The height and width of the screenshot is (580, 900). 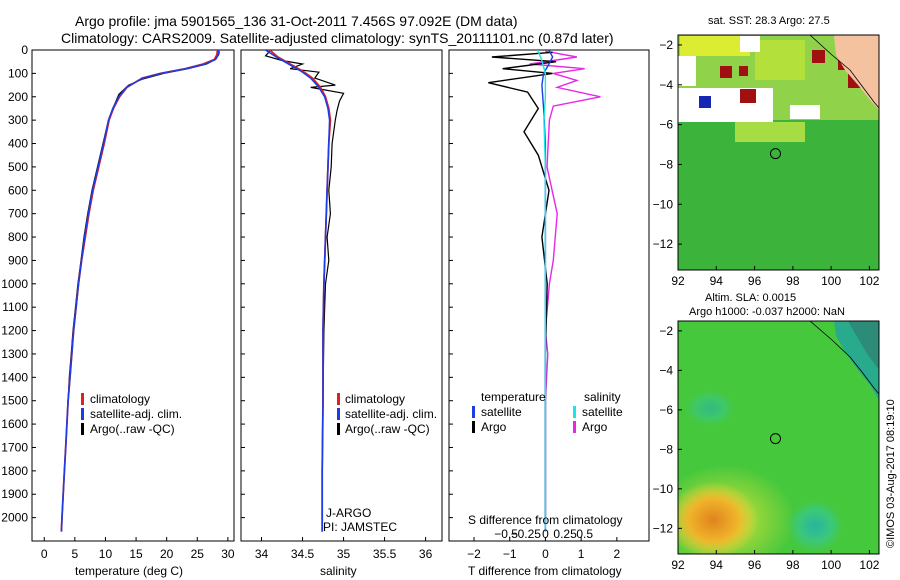 I want to click on legend-label-temp-argo: Argo, so click(x=494, y=427).